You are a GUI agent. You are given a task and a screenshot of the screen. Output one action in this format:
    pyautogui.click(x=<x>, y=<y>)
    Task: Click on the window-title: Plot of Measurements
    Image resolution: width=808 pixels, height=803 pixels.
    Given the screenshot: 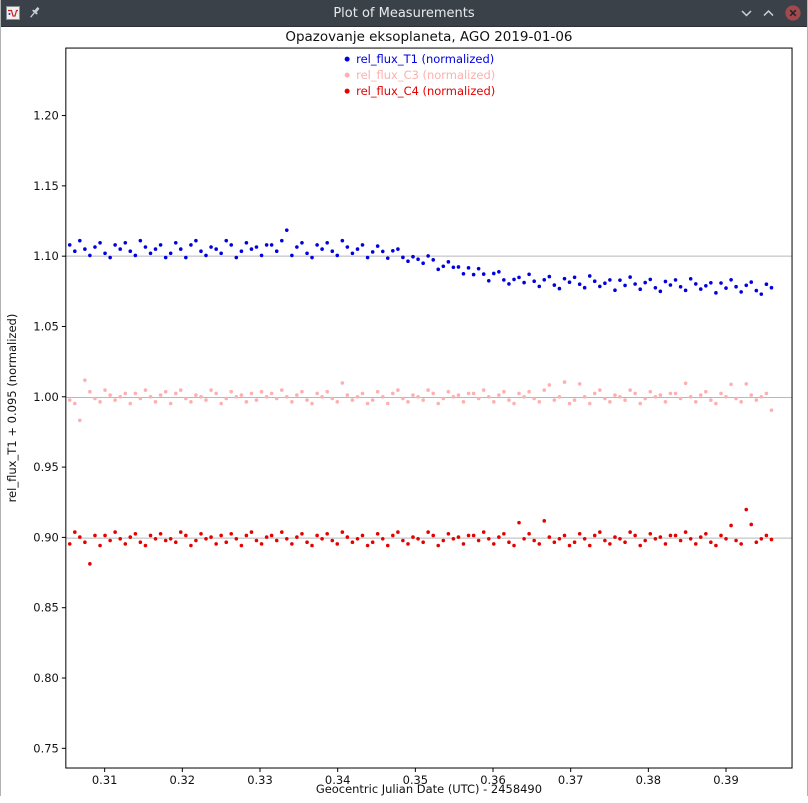 What is the action you would take?
    pyautogui.click(x=404, y=13)
    